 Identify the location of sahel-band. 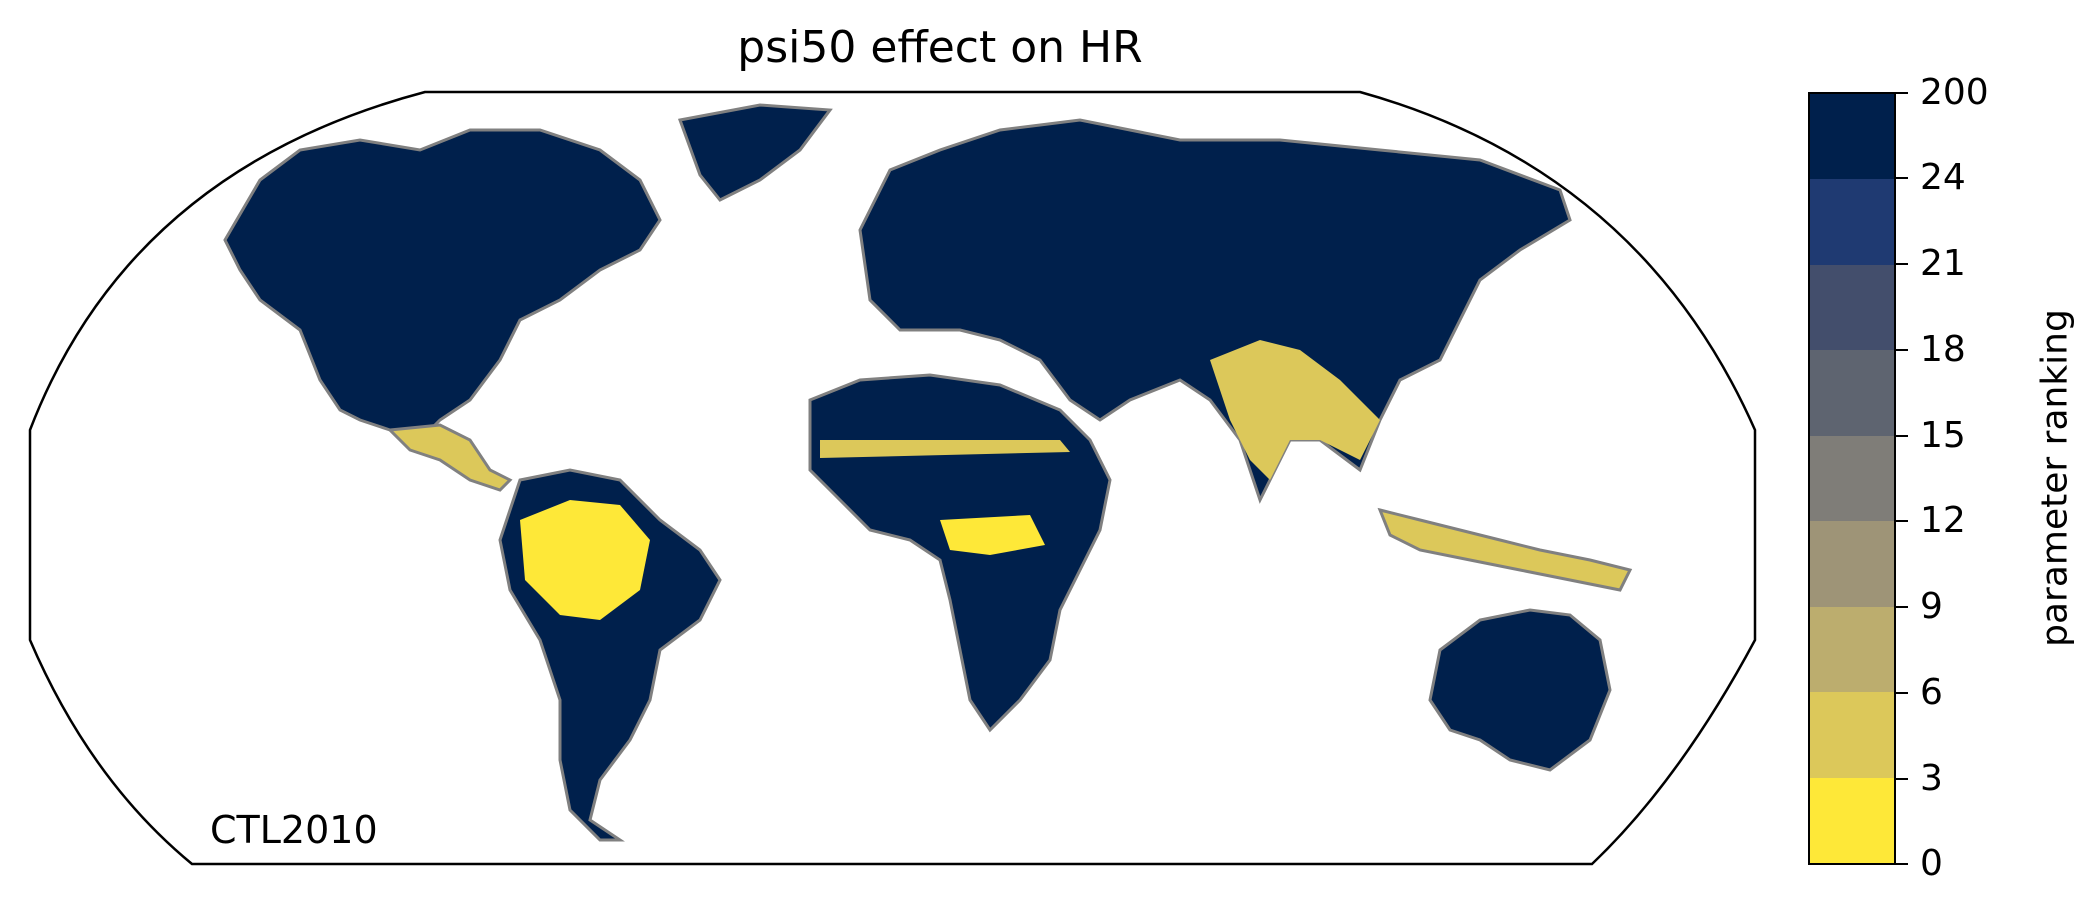
(945, 449).